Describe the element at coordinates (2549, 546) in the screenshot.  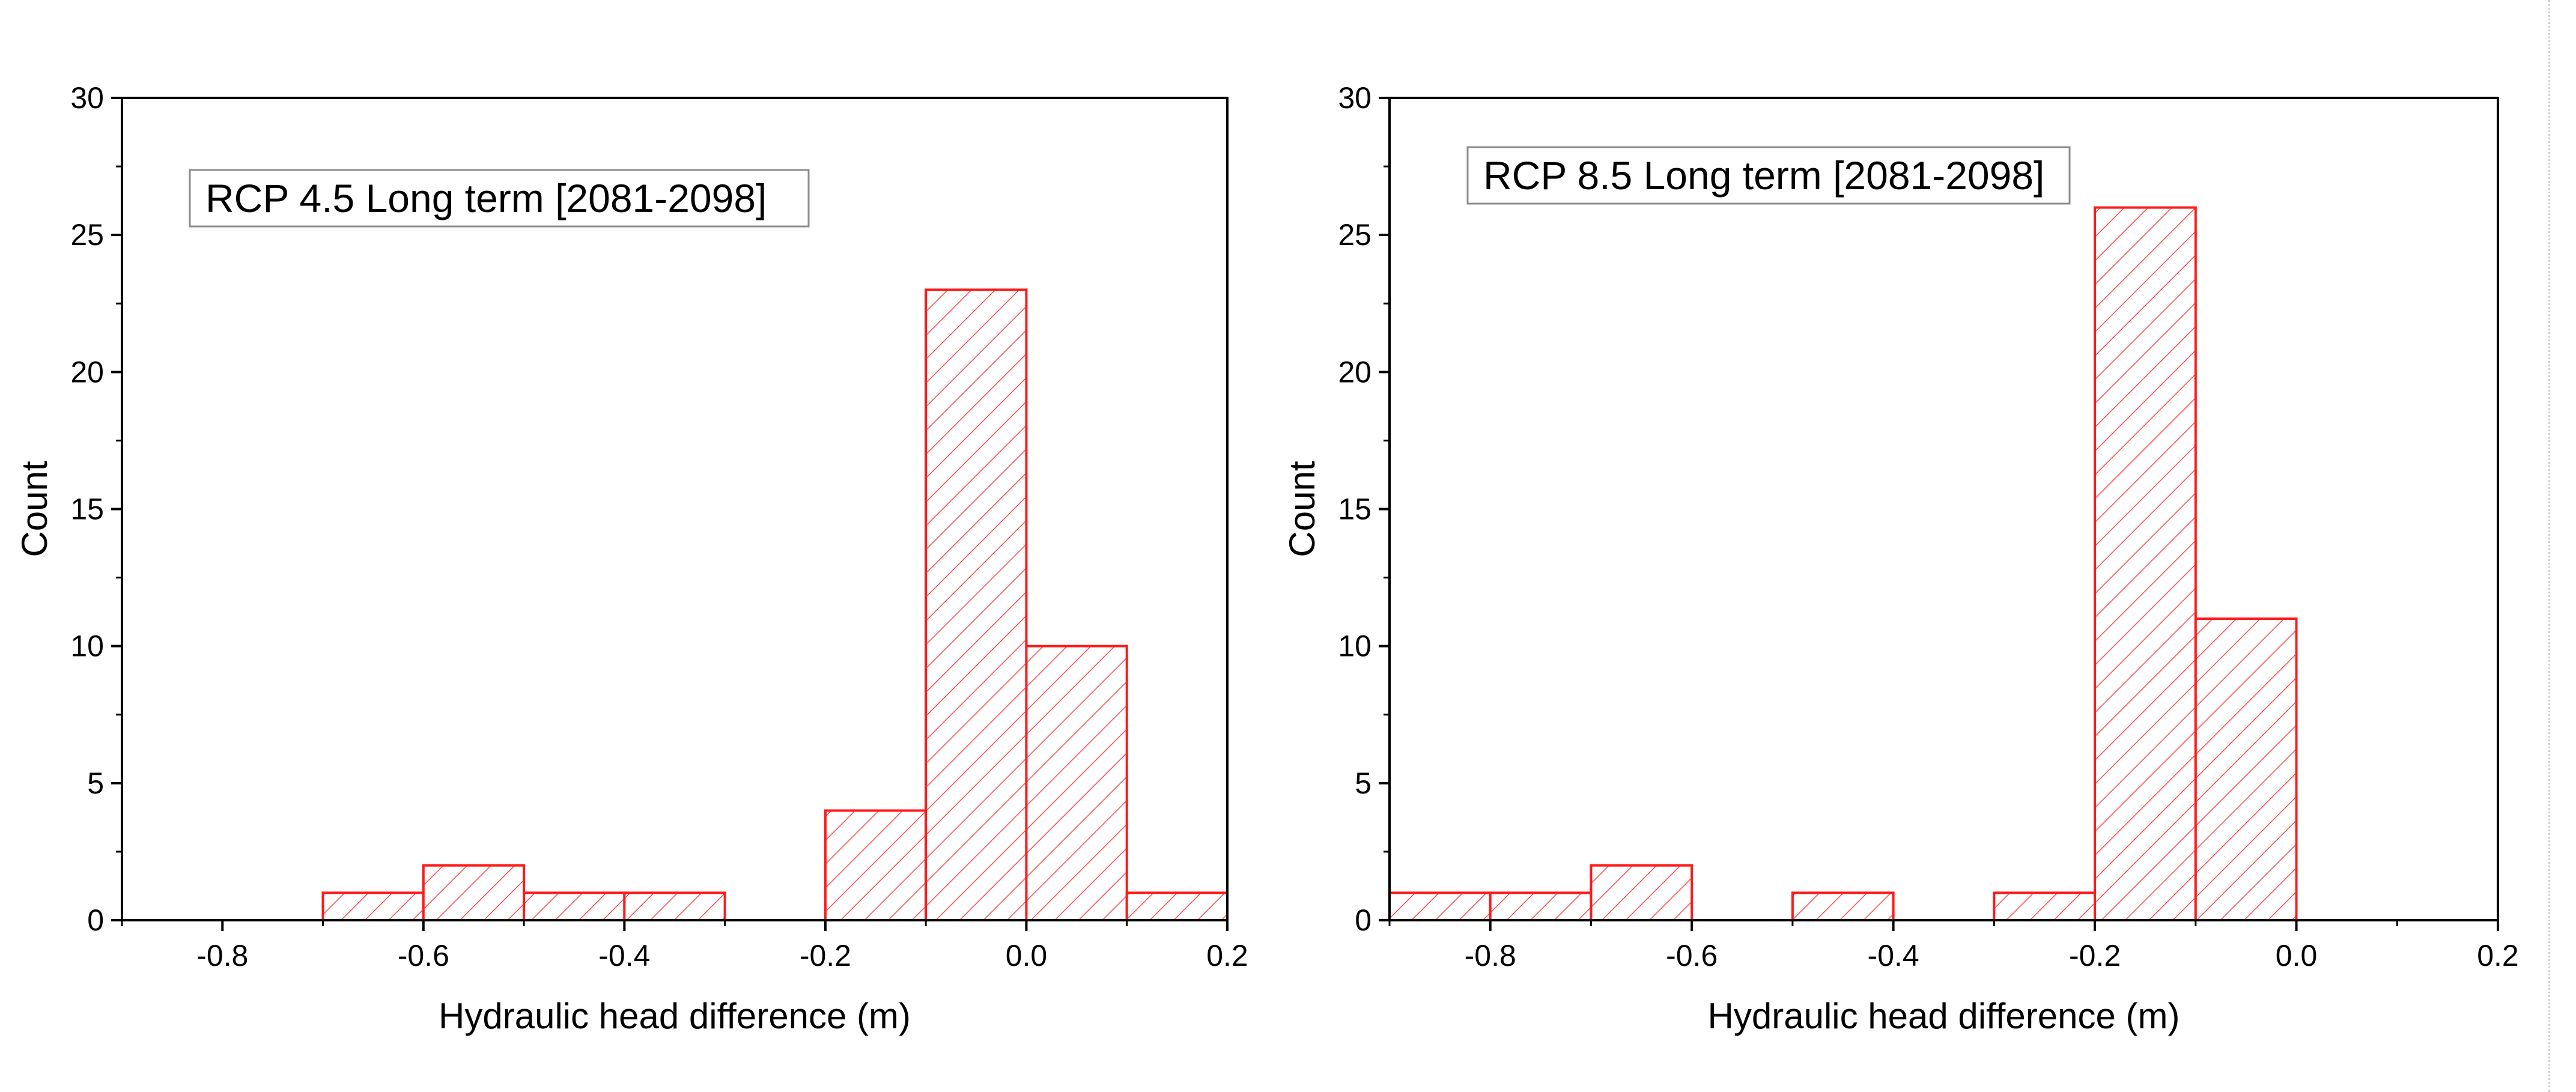
I see `page-edge-divider` at that location.